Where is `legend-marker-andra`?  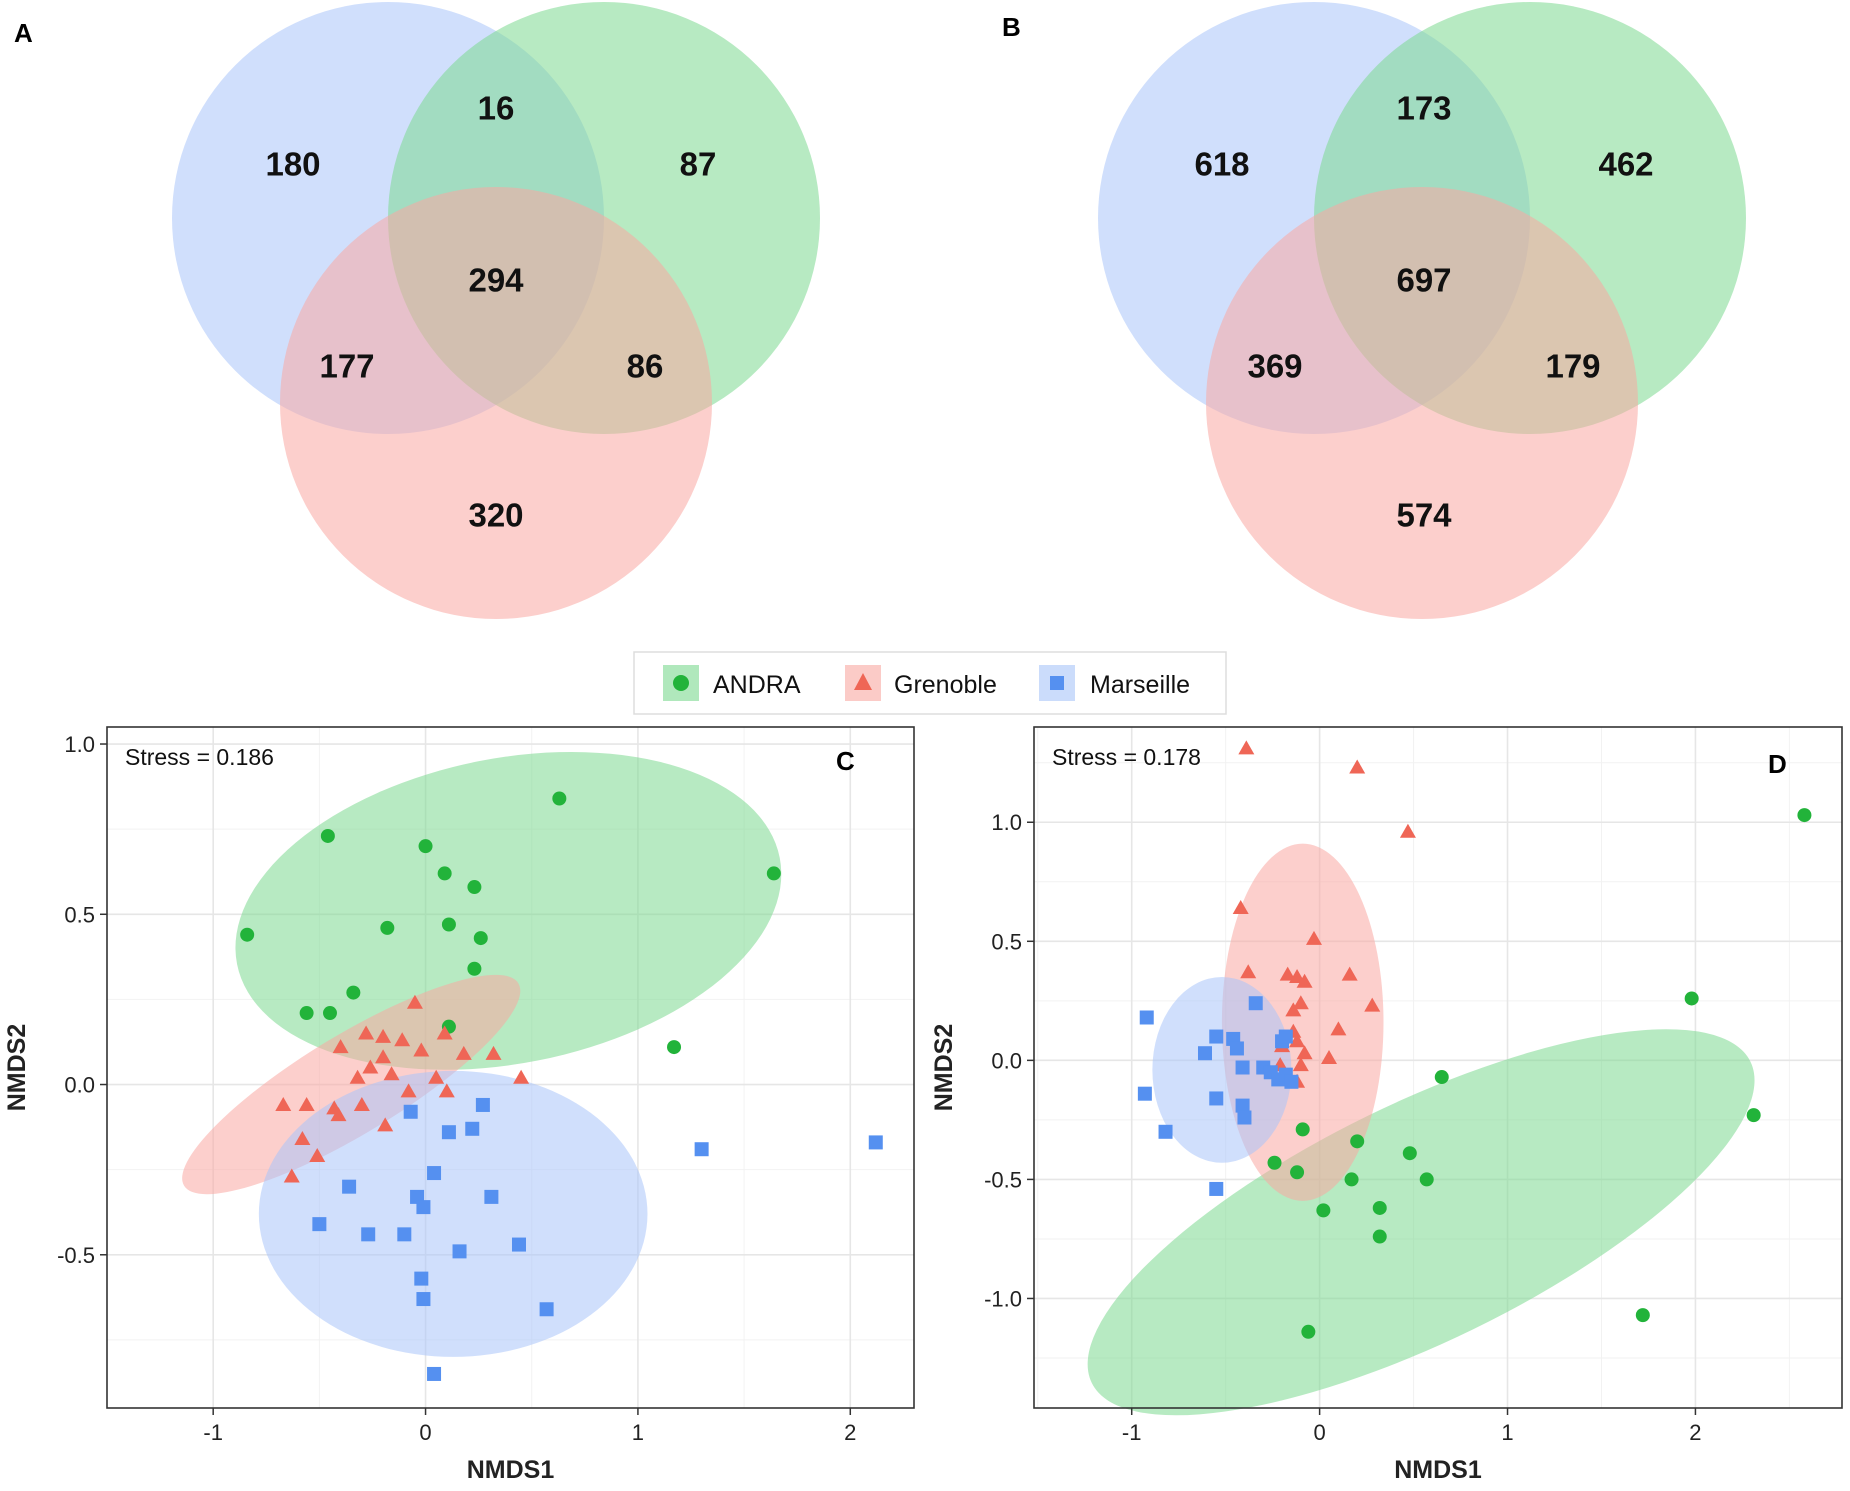
legend-marker-andra is located at coordinates (681, 683).